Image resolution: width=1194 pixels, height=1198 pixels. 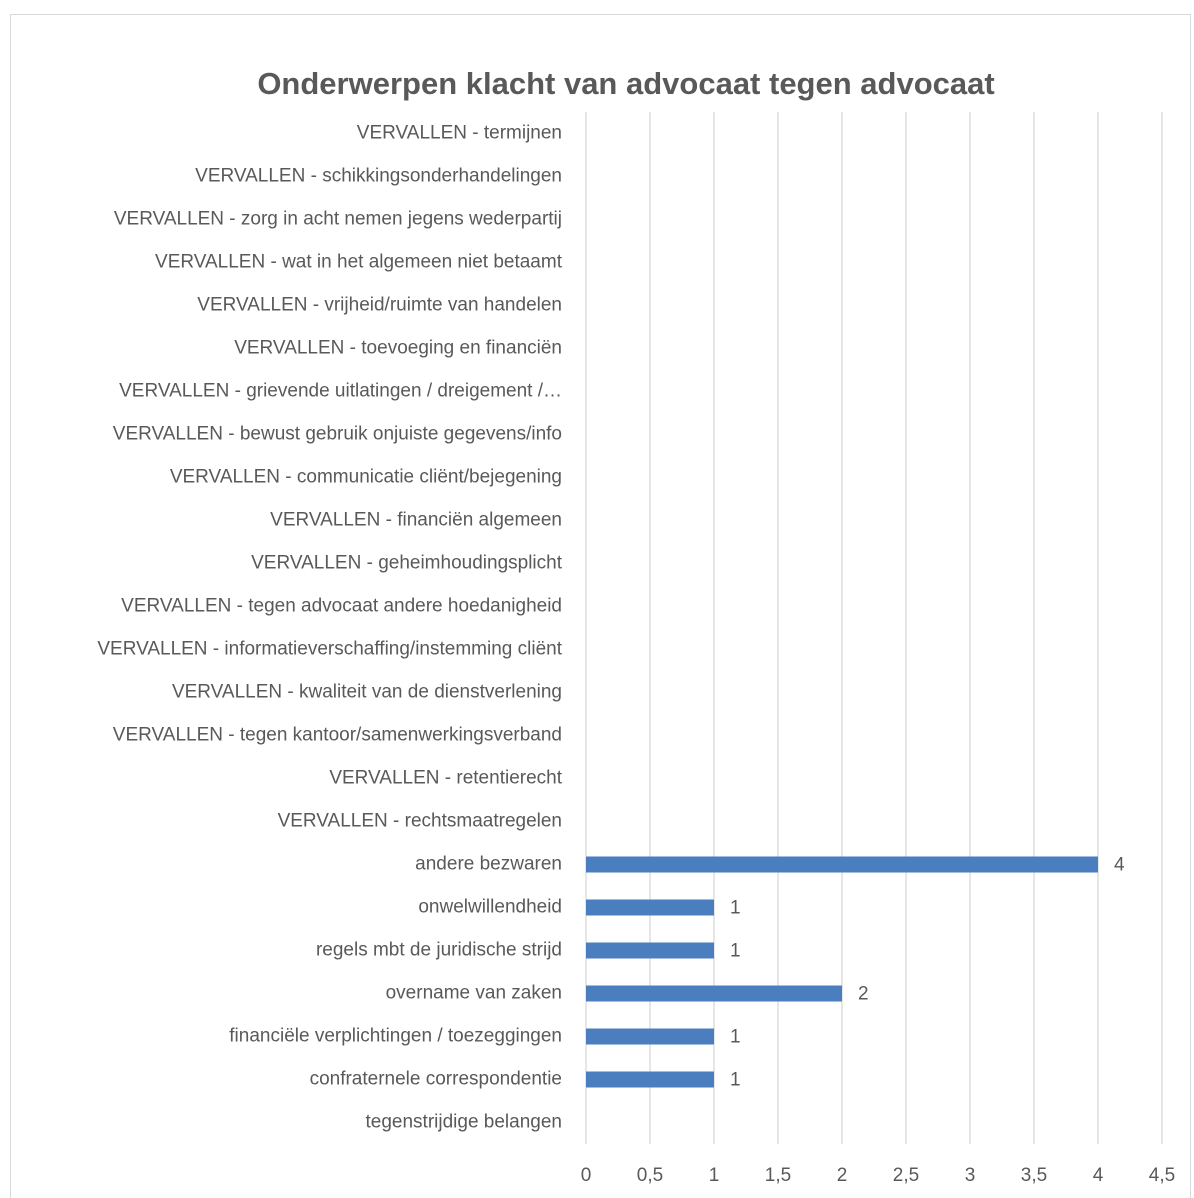 What do you see at coordinates (970, 1175) in the screenshot?
I see `x-tick-label: 3` at bounding box center [970, 1175].